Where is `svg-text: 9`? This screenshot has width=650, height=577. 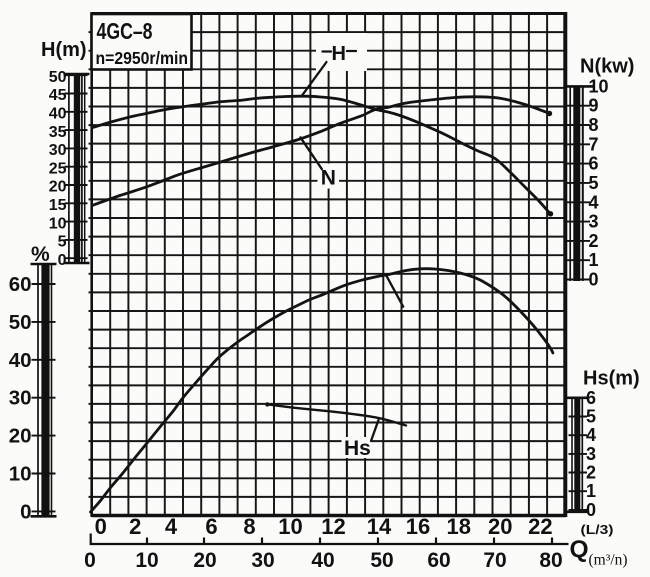
svg-text: 9 is located at coordinates (594, 106).